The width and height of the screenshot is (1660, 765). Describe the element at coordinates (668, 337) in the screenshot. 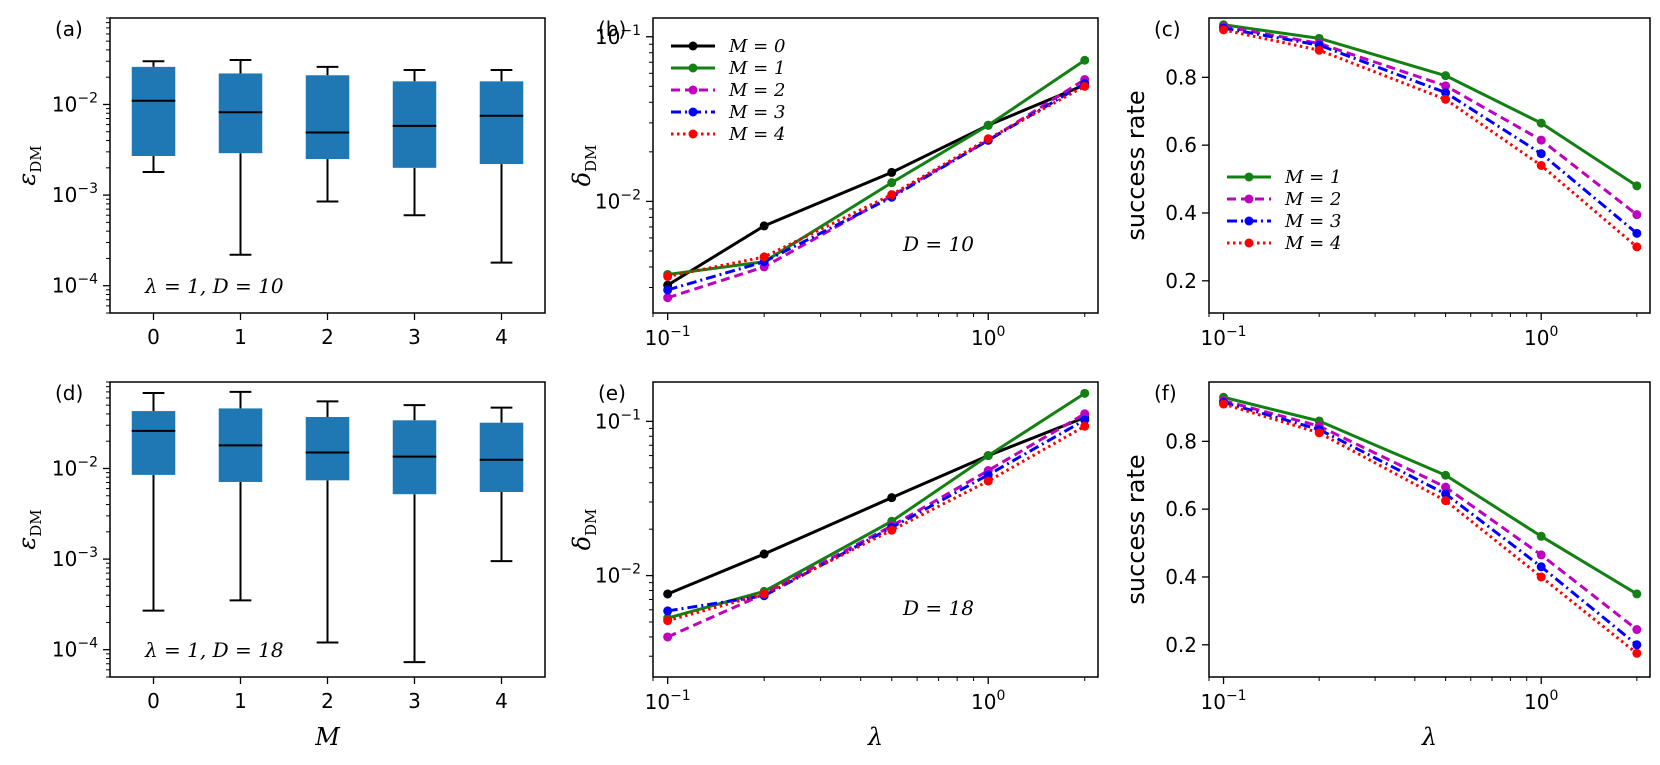

I see `x-tick-label: 10⁻¹` at that location.